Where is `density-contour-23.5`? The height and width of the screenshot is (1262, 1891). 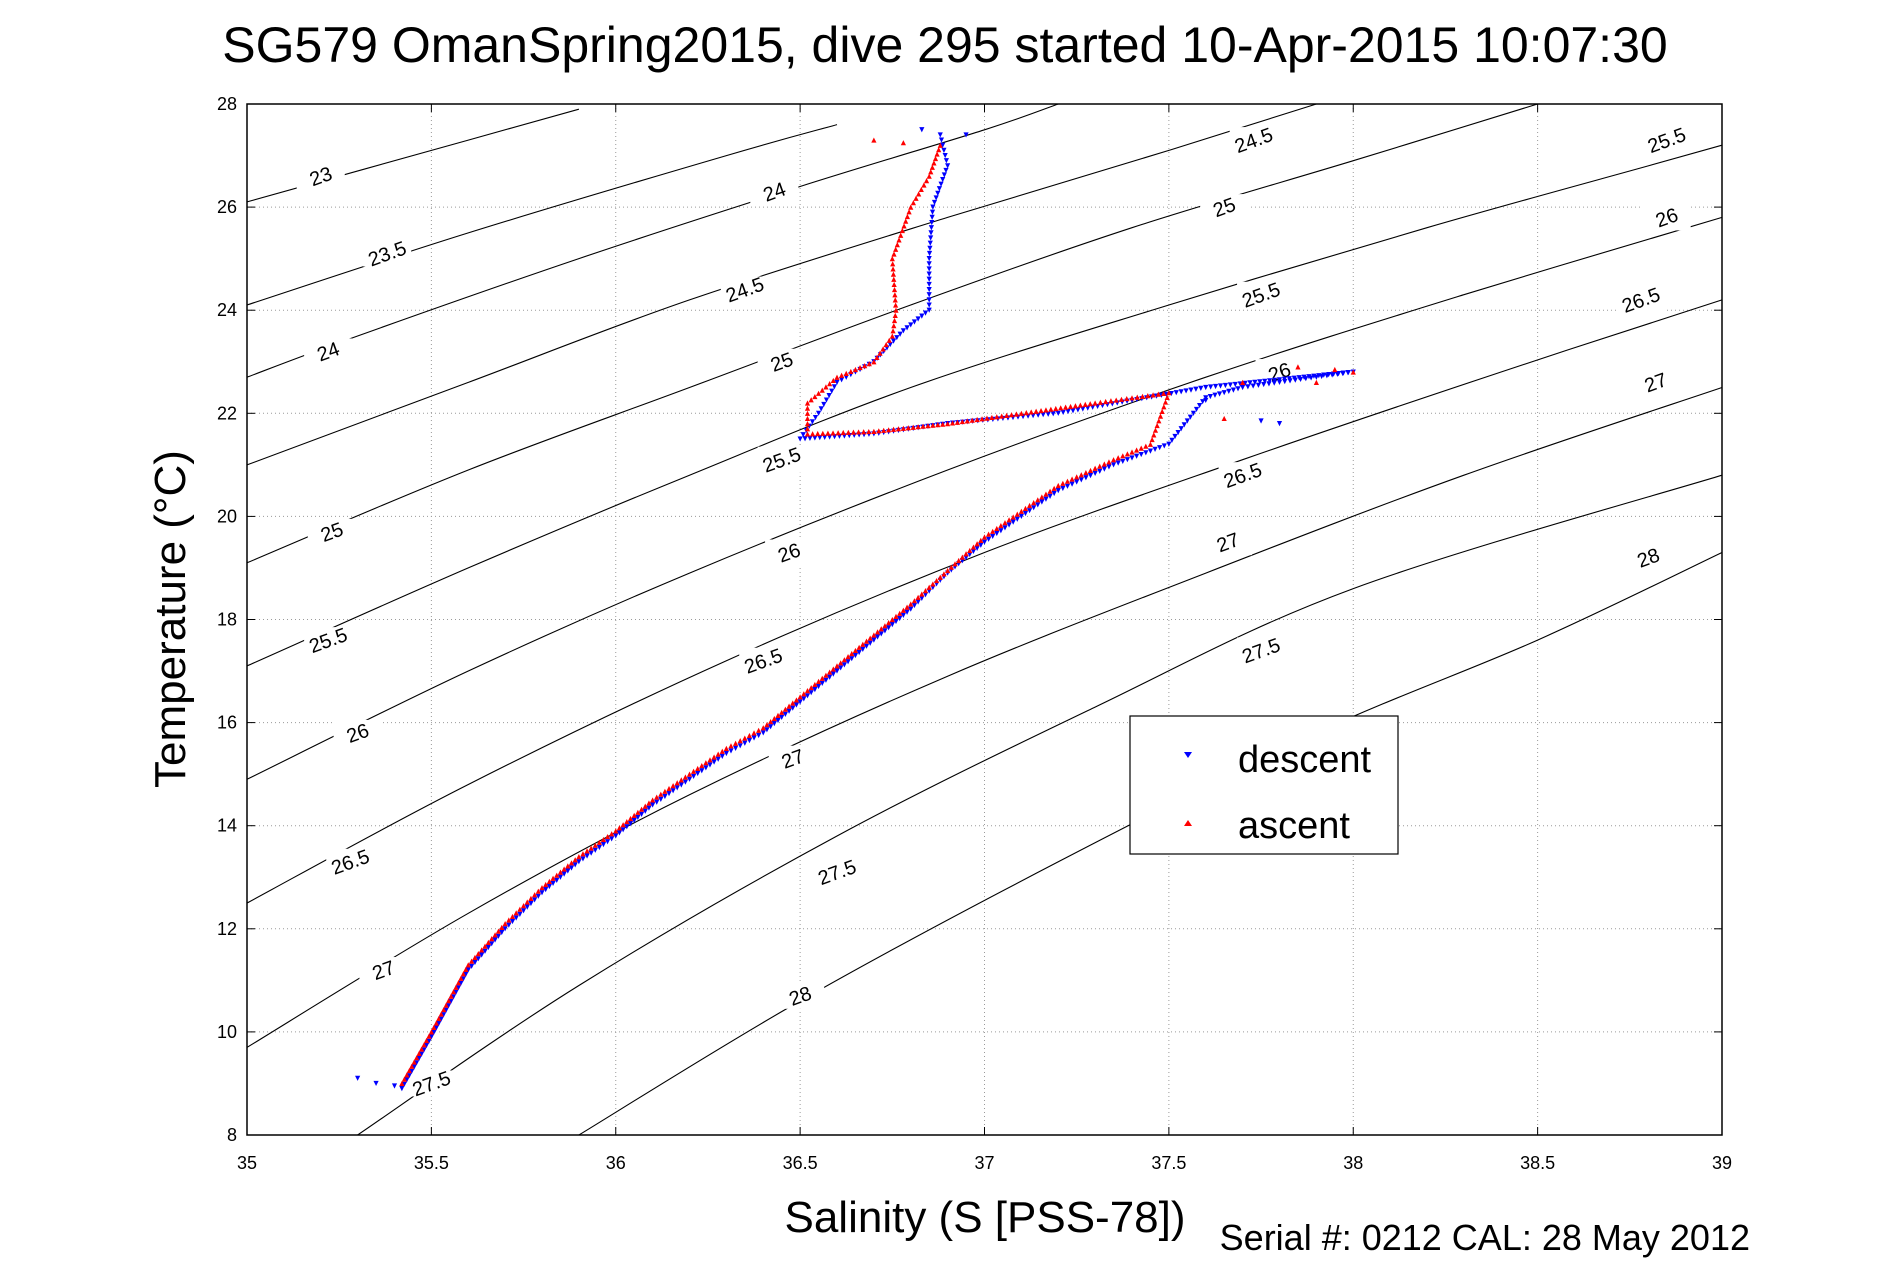
density-contour-23.5 is located at coordinates (542, 215).